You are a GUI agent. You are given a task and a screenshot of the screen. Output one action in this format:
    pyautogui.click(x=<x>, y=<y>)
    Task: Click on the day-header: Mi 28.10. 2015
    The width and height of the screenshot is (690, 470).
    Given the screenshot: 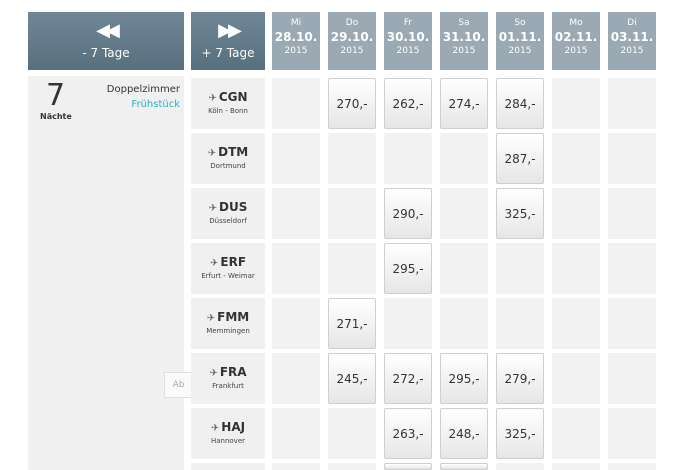 What is the action you would take?
    pyautogui.click(x=296, y=41)
    